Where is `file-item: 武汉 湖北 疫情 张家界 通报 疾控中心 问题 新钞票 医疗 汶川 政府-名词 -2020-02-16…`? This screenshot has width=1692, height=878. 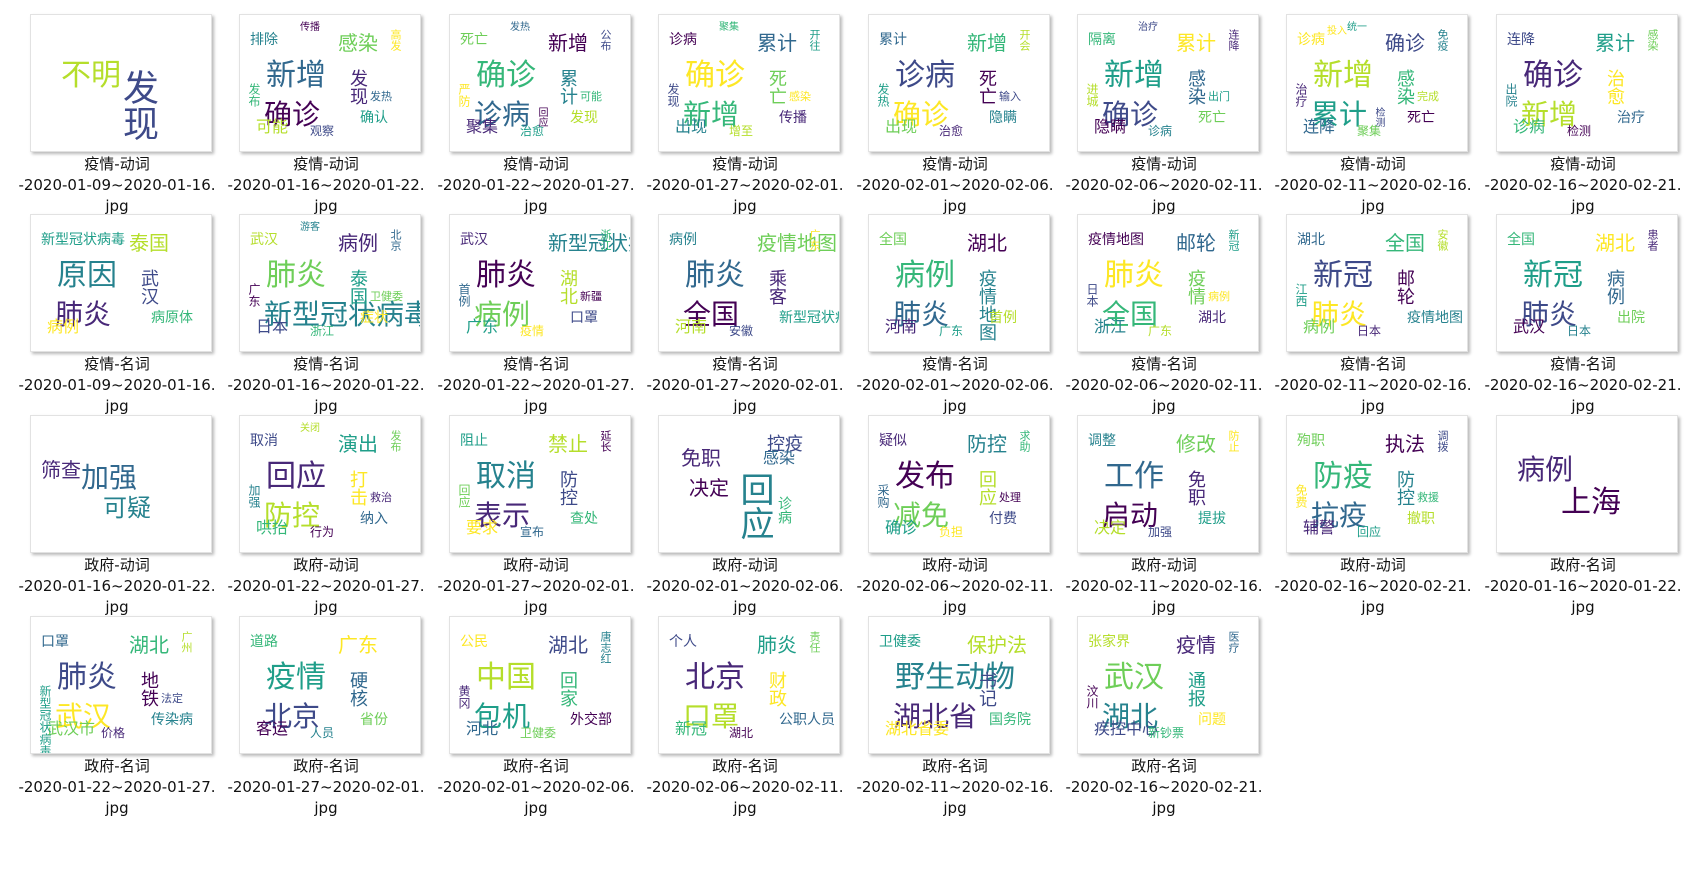 file-item: 武汉 湖北 疫情 张家界 通报 疾控中心 问题 新钞票 医疗 汶川 政府-名词 -2020-02-16… is located at coordinates (1162, 722).